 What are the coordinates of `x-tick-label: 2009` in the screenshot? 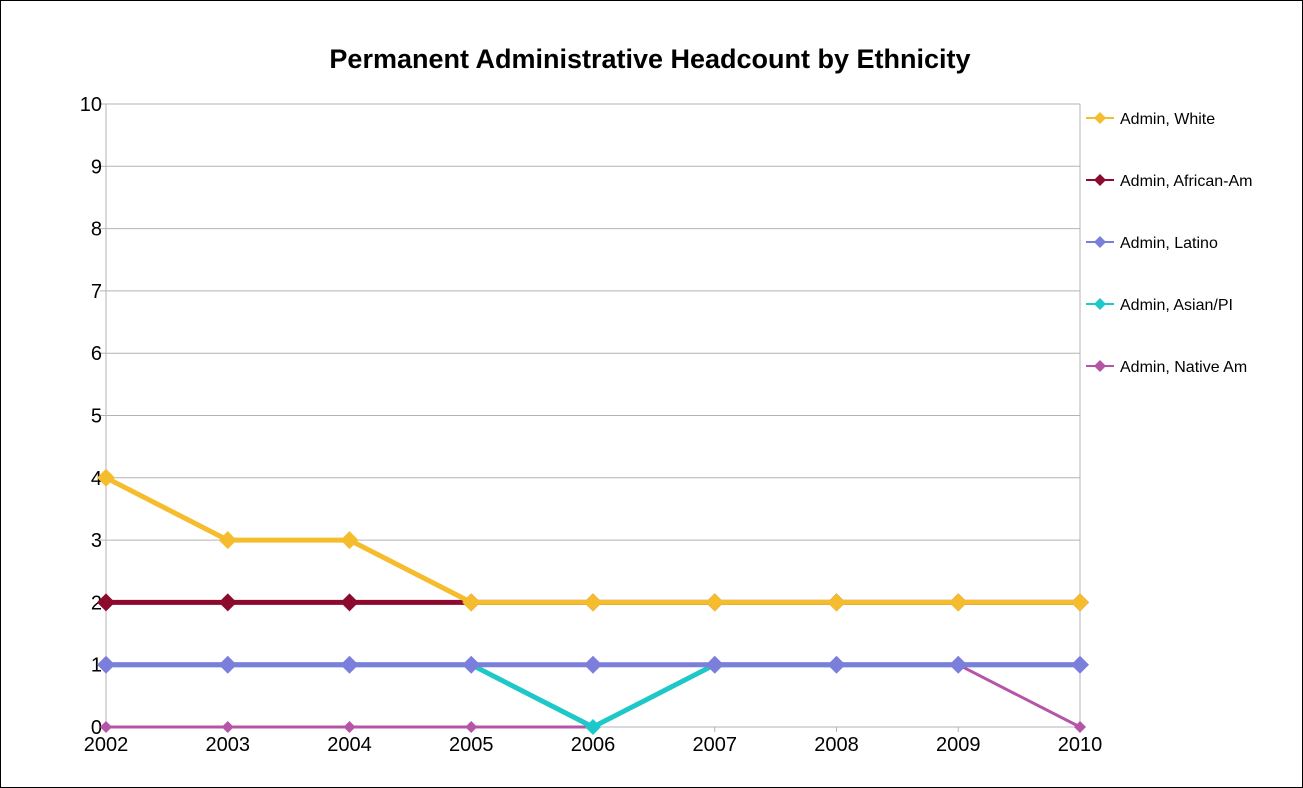 It's located at (958, 745).